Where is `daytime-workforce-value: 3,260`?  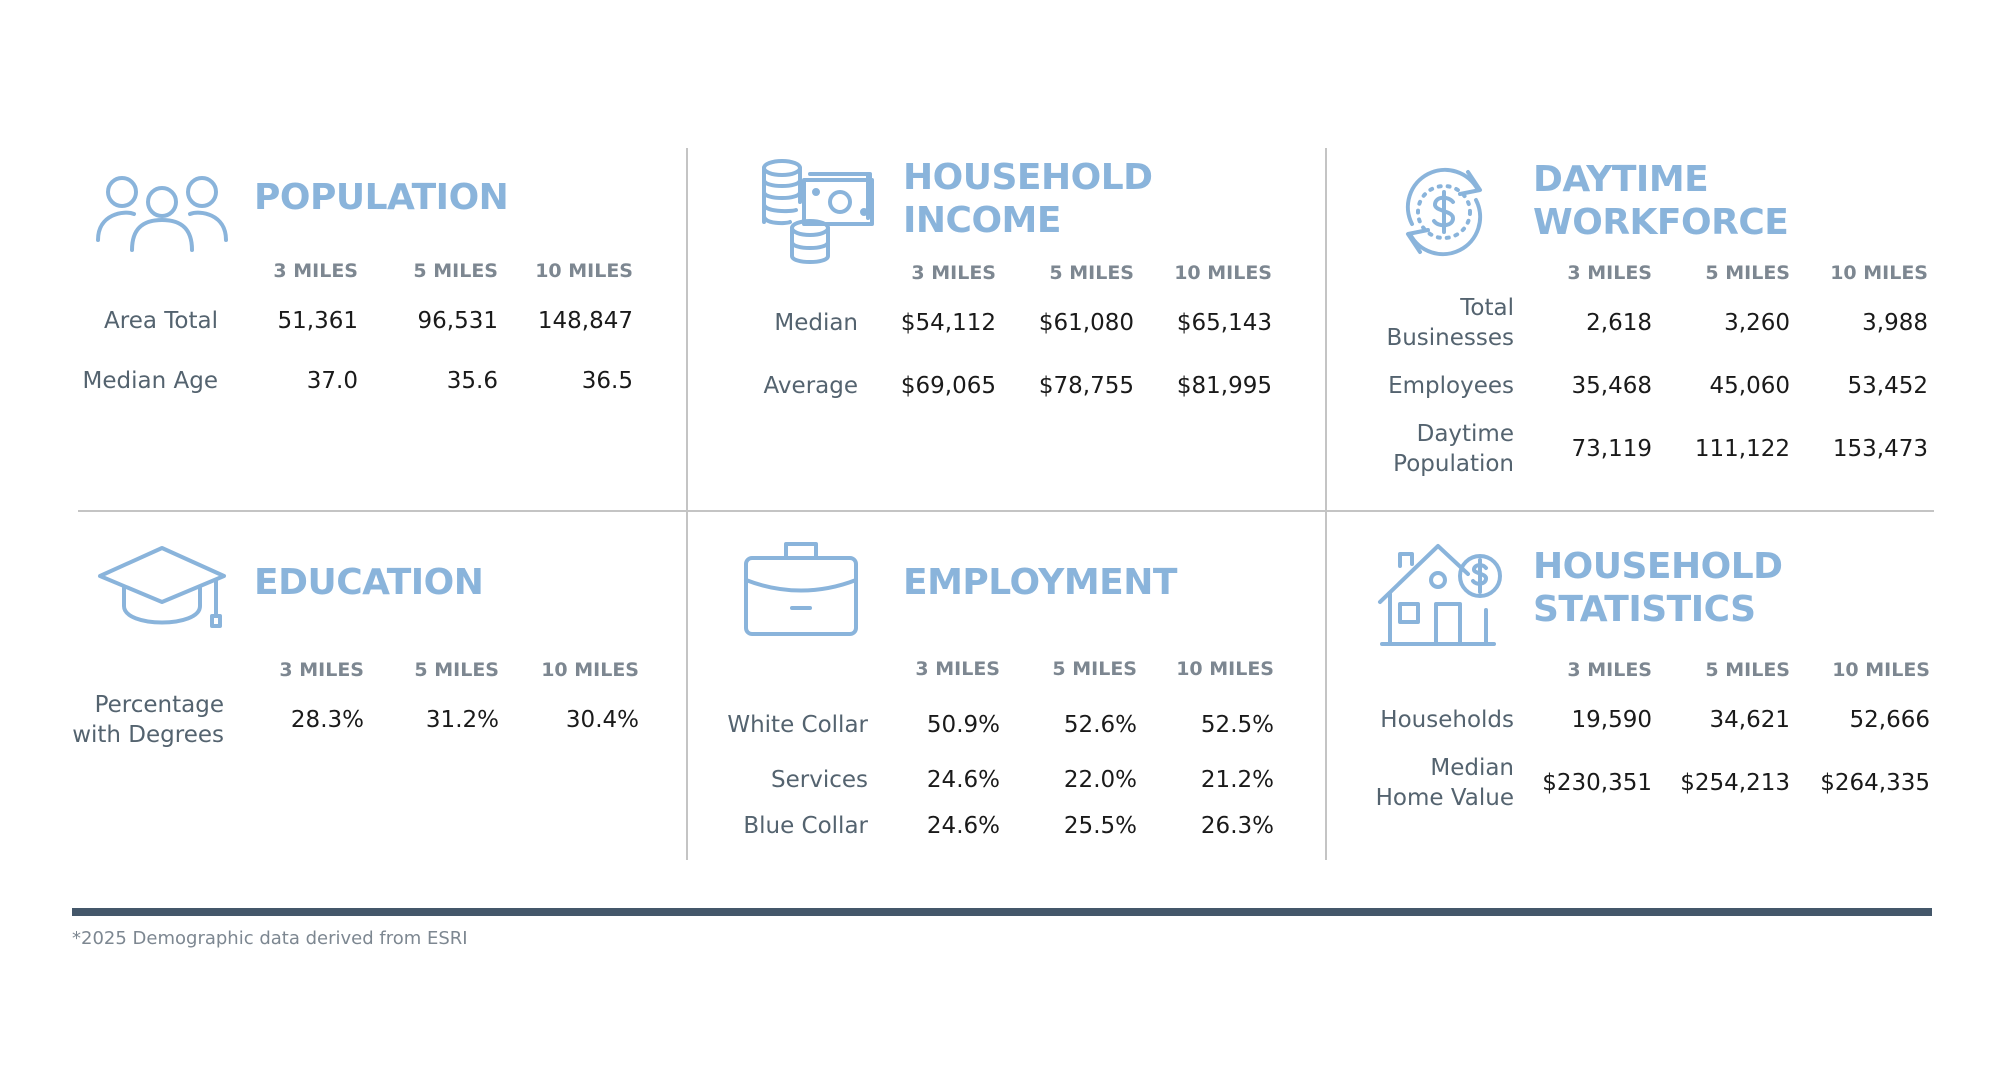 daytime-workforce-value: 3,260 is located at coordinates (1757, 323).